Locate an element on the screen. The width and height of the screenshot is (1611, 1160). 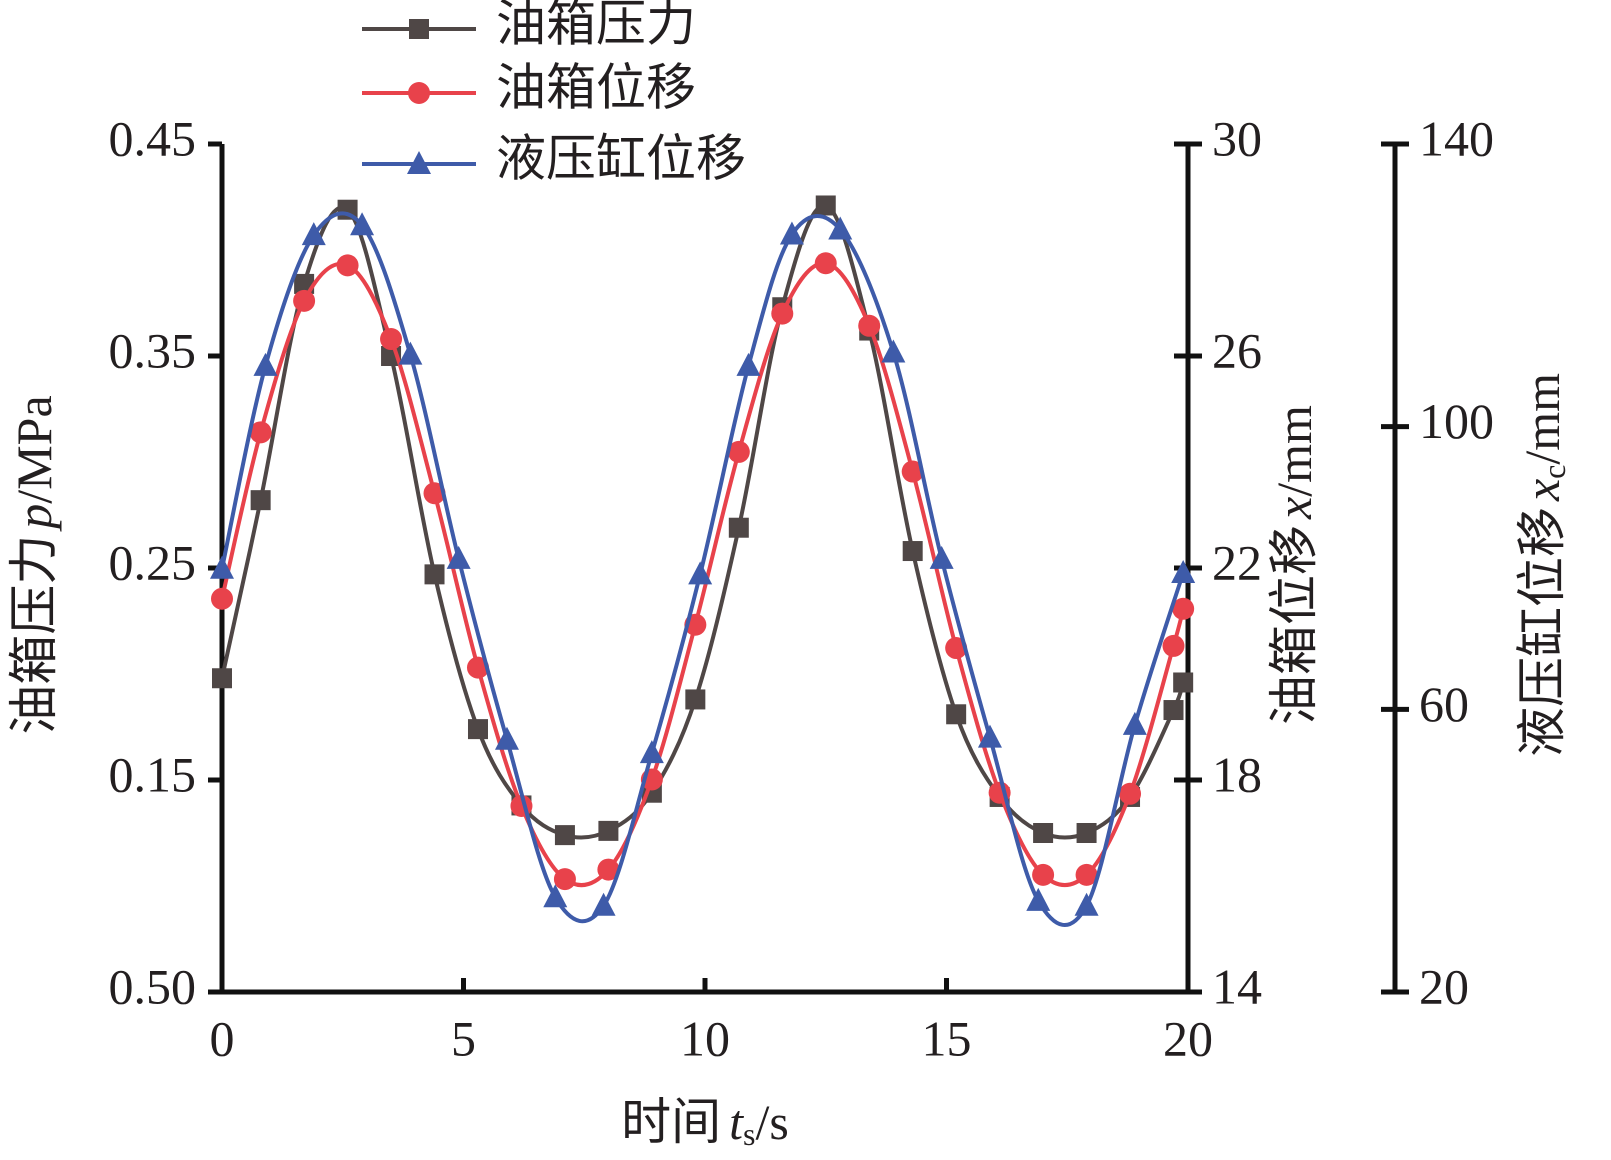
legend-label: 油箱位移 is located at coordinates (596, 87).